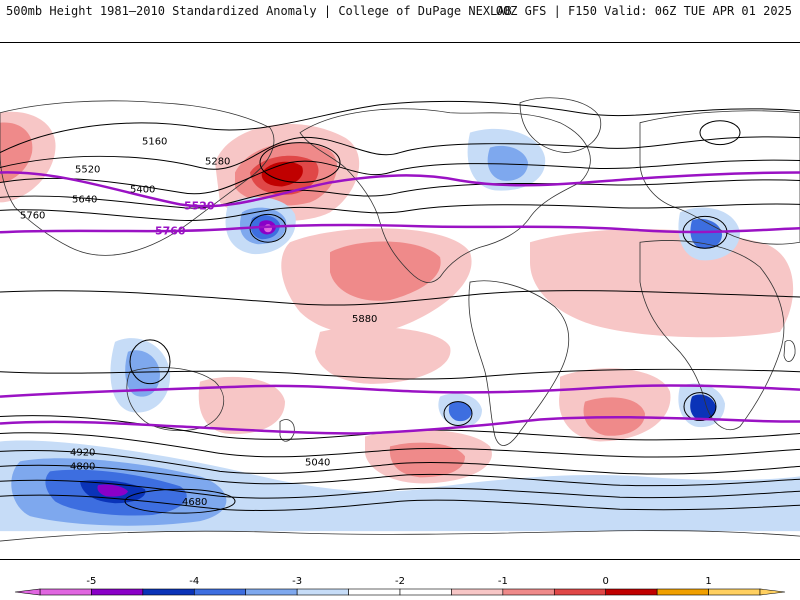 This screenshot has width=800, height=600. Describe the element at coordinates (772, 592) in the screenshot. I see `colorbar-extend-high` at that location.